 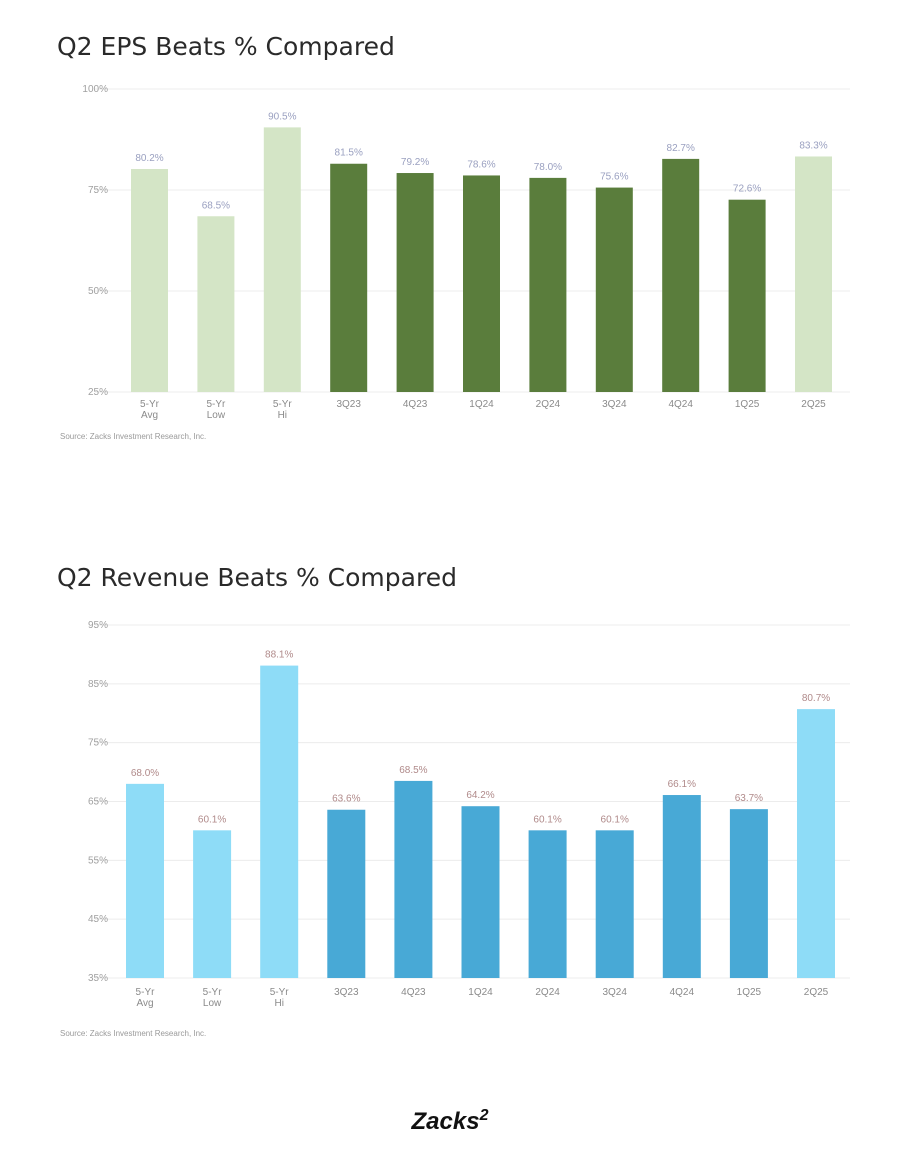 I want to click on data-label: 90.5%, so click(x=282, y=116).